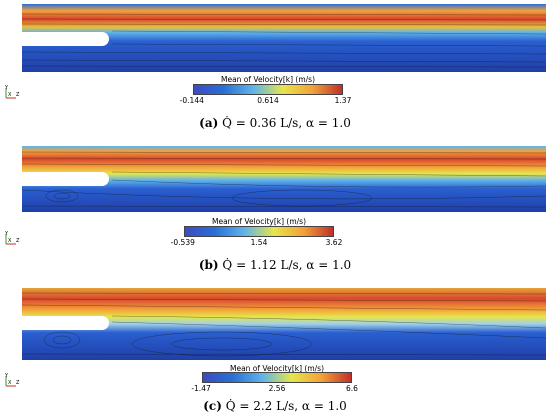 This screenshot has height=418, width=550. I want to click on colorbar-mid-b: 1.54, so click(259, 242).